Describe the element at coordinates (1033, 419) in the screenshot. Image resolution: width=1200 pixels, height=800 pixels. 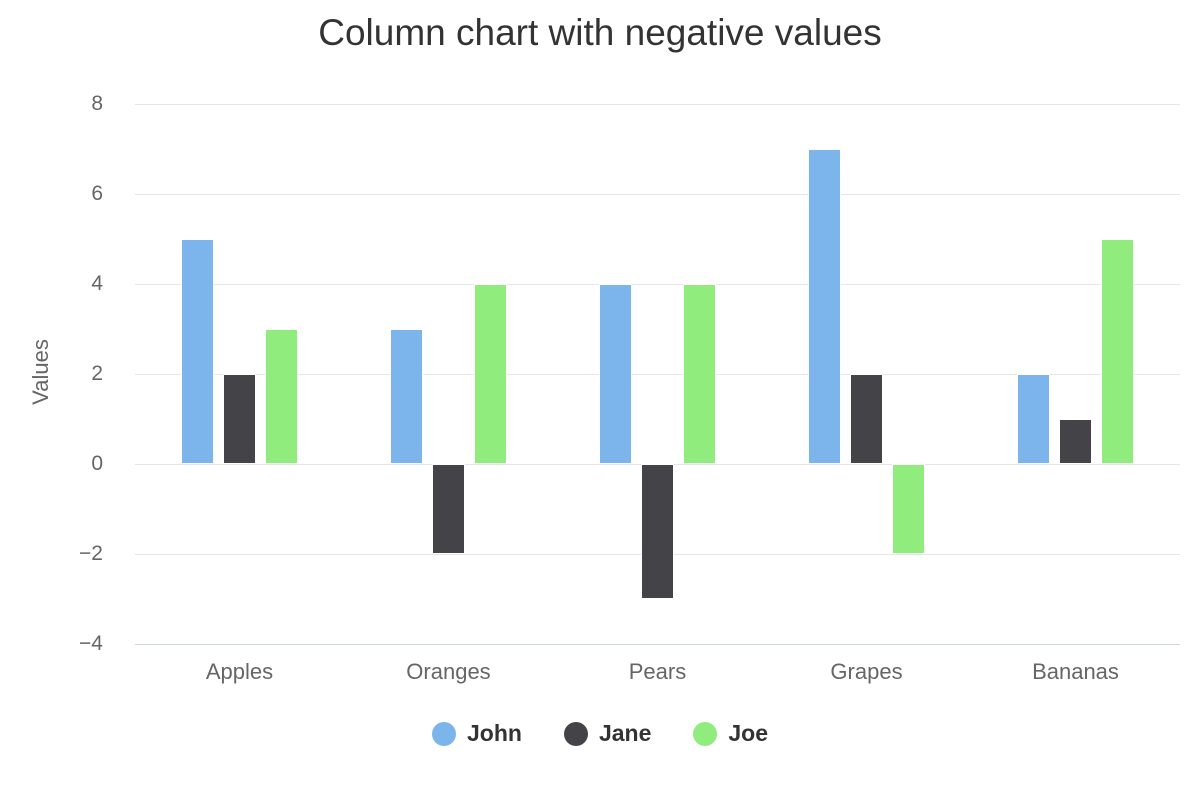
I see `bar-john-bananas` at that location.